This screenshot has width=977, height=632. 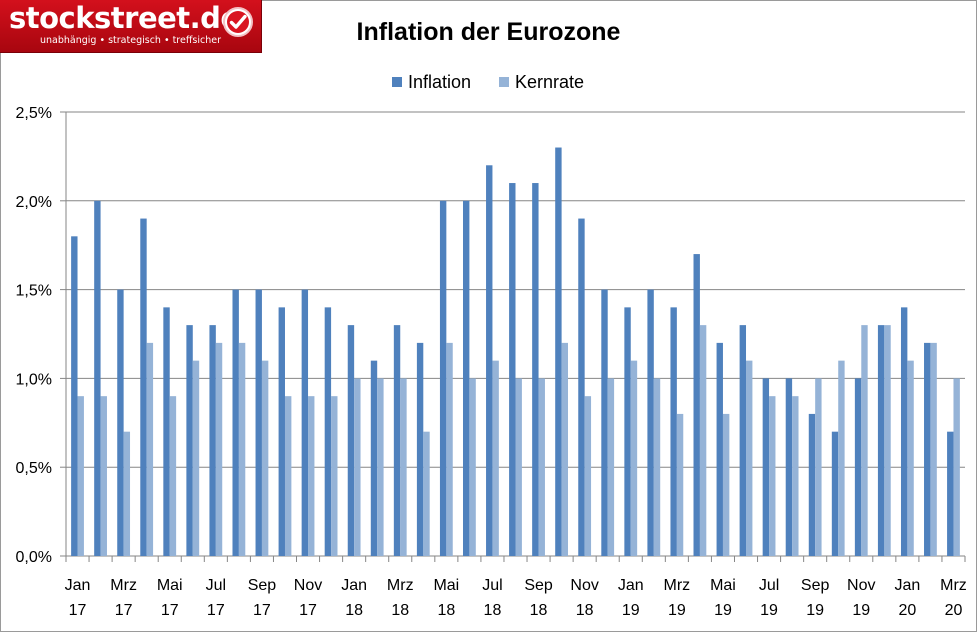 I want to click on legend-swatch-inflation, so click(x=397, y=82).